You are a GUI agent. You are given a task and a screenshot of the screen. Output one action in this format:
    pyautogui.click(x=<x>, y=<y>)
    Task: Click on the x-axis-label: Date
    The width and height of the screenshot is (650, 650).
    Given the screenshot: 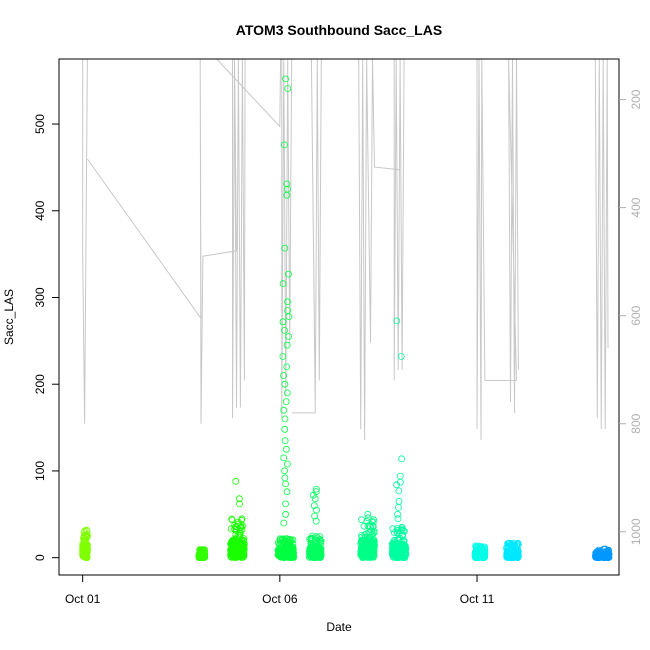 What is the action you would take?
    pyautogui.click(x=339, y=627)
    